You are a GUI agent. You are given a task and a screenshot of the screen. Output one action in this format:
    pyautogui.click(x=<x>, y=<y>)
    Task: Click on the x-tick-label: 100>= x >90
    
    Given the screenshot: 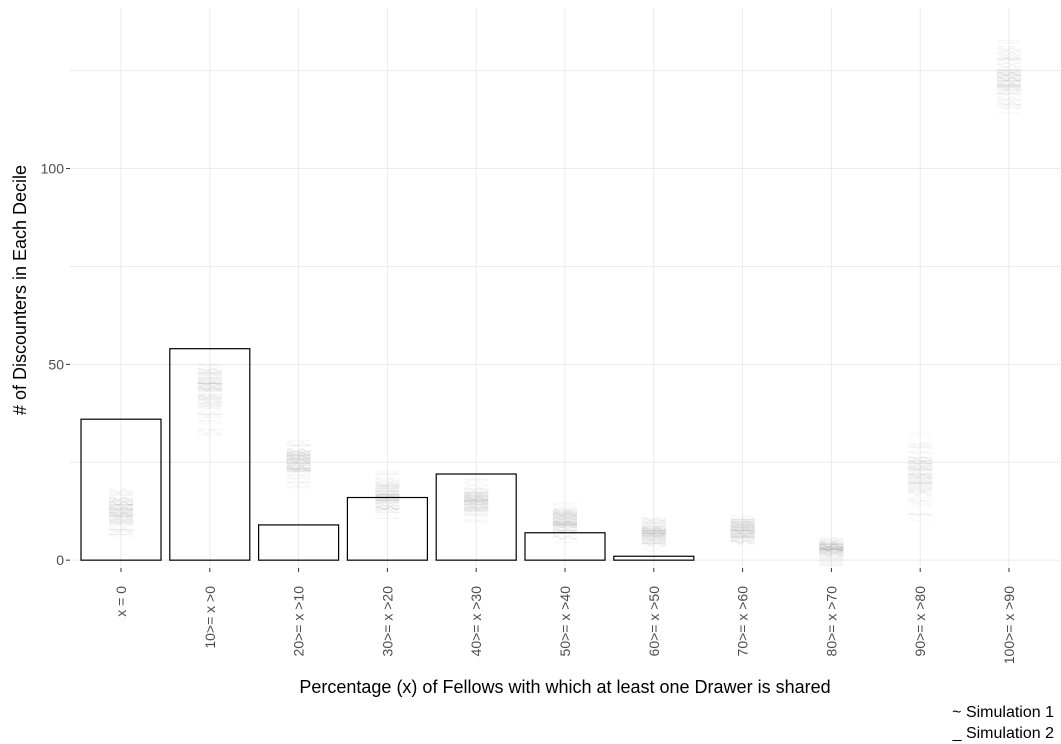 What is the action you would take?
    pyautogui.click(x=1009, y=625)
    